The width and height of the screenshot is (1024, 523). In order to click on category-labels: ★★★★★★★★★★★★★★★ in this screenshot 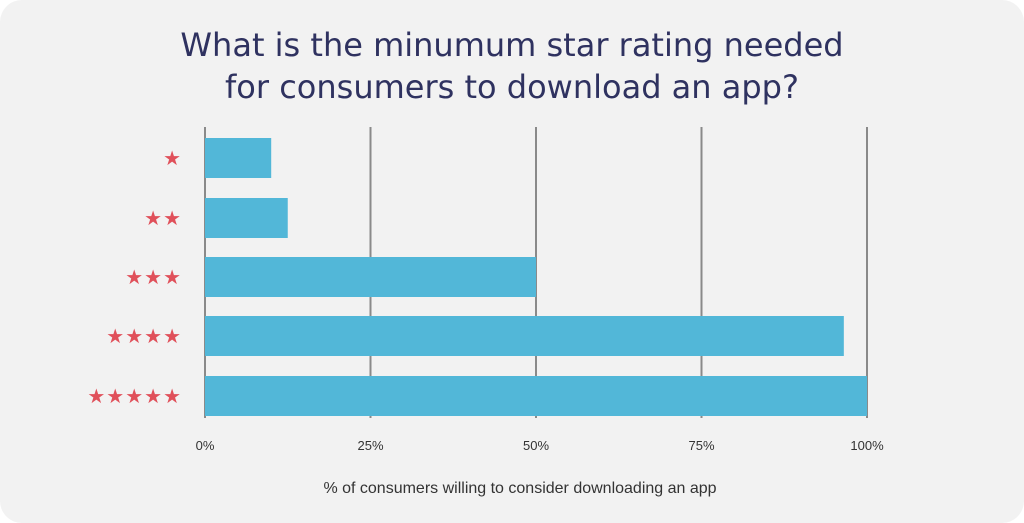, I will do `click(134, 277)`.